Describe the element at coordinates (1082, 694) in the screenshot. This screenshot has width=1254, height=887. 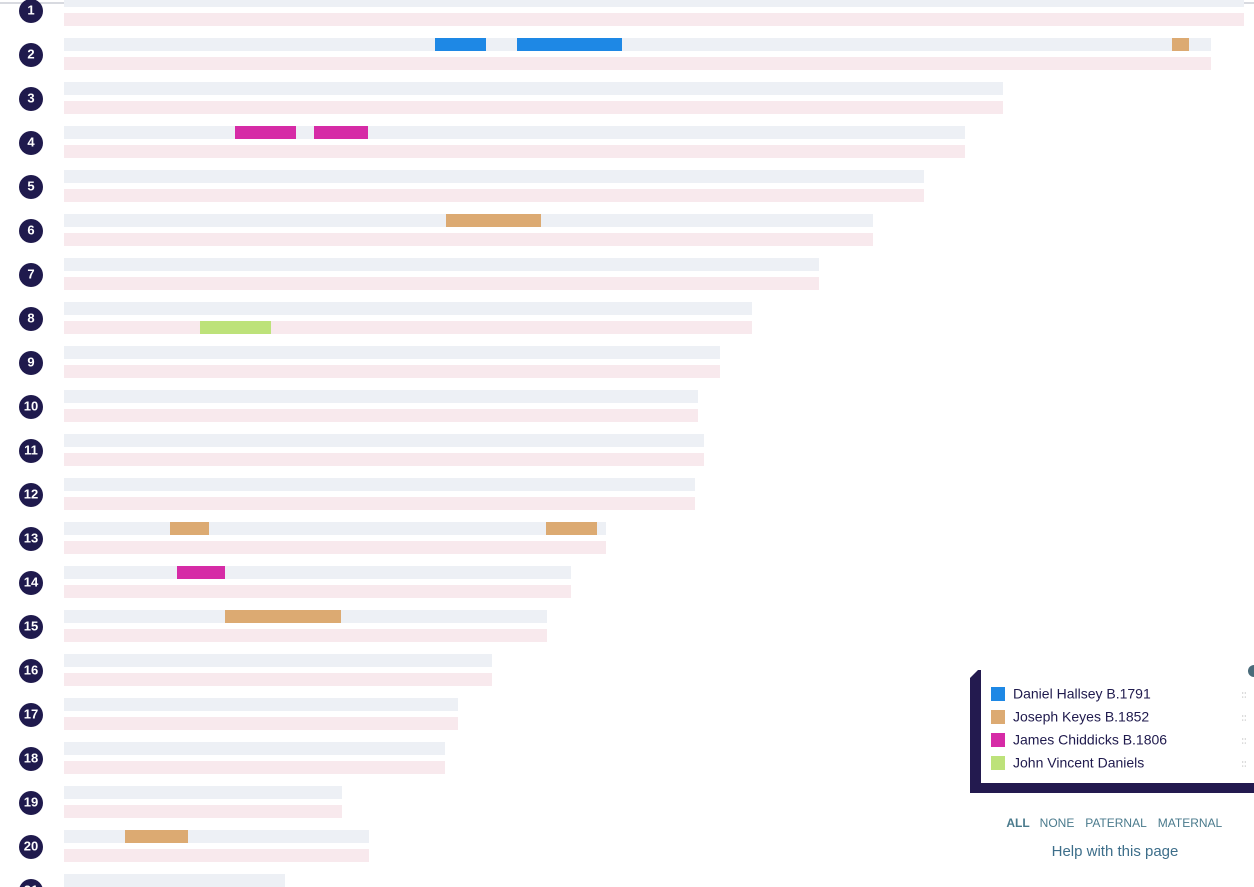
I see `legend-label: Daniel Hallsey B.1791` at that location.